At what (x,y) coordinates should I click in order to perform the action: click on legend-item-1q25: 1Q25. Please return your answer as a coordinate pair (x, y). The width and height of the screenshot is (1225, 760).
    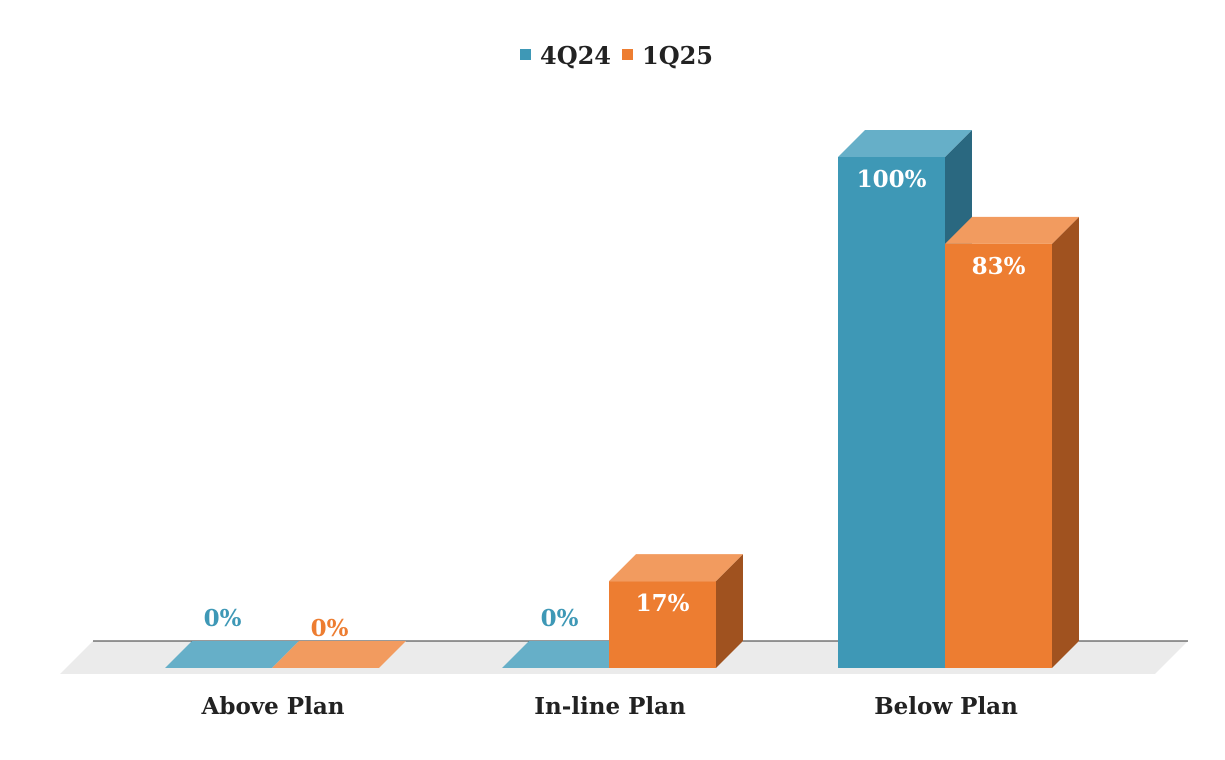
    Looking at the image, I should click on (667, 55).